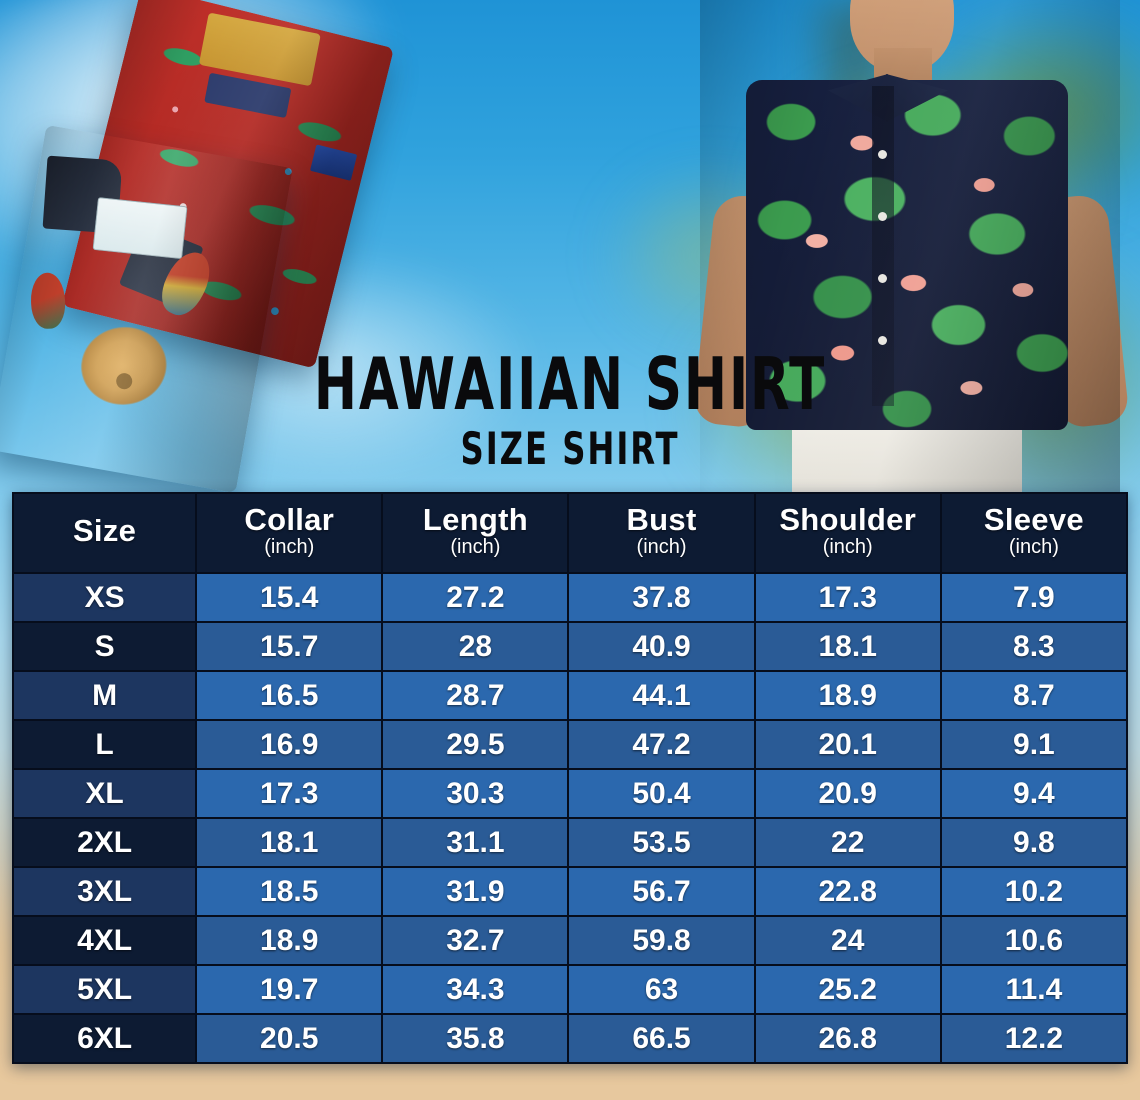  I want to click on table-row: XL 17.3 30.3 50.4 20.9 9.4, so click(570, 793).